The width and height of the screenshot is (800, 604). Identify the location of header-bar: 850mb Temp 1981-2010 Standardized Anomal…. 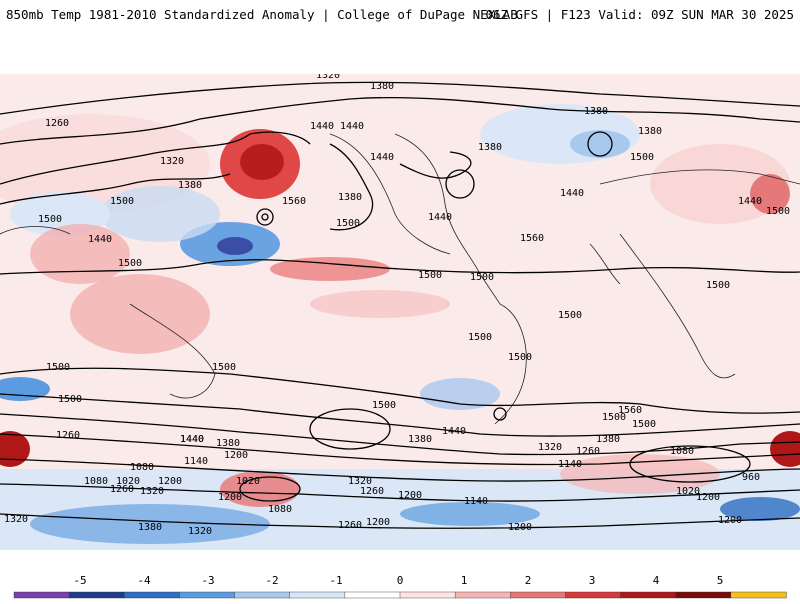
(400, 15).